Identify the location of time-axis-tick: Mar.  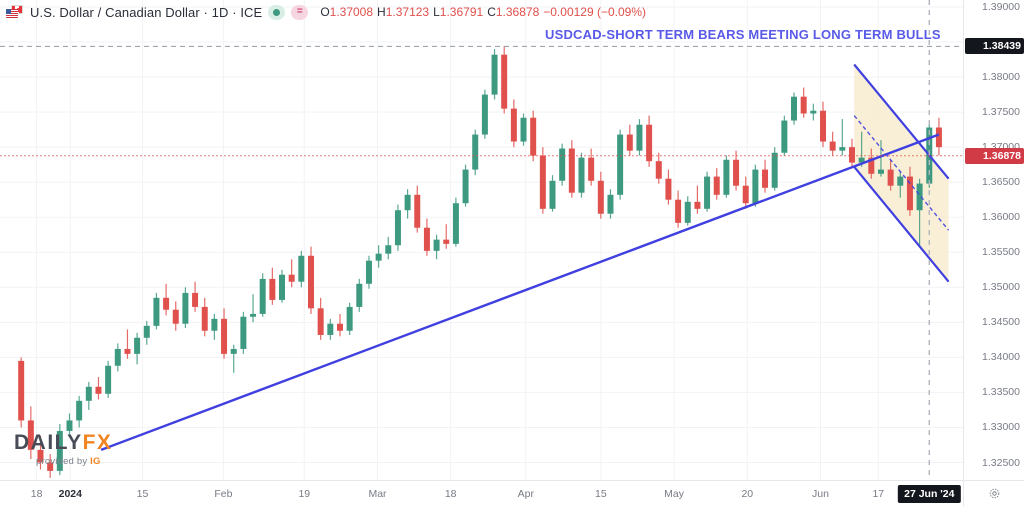
(377, 494).